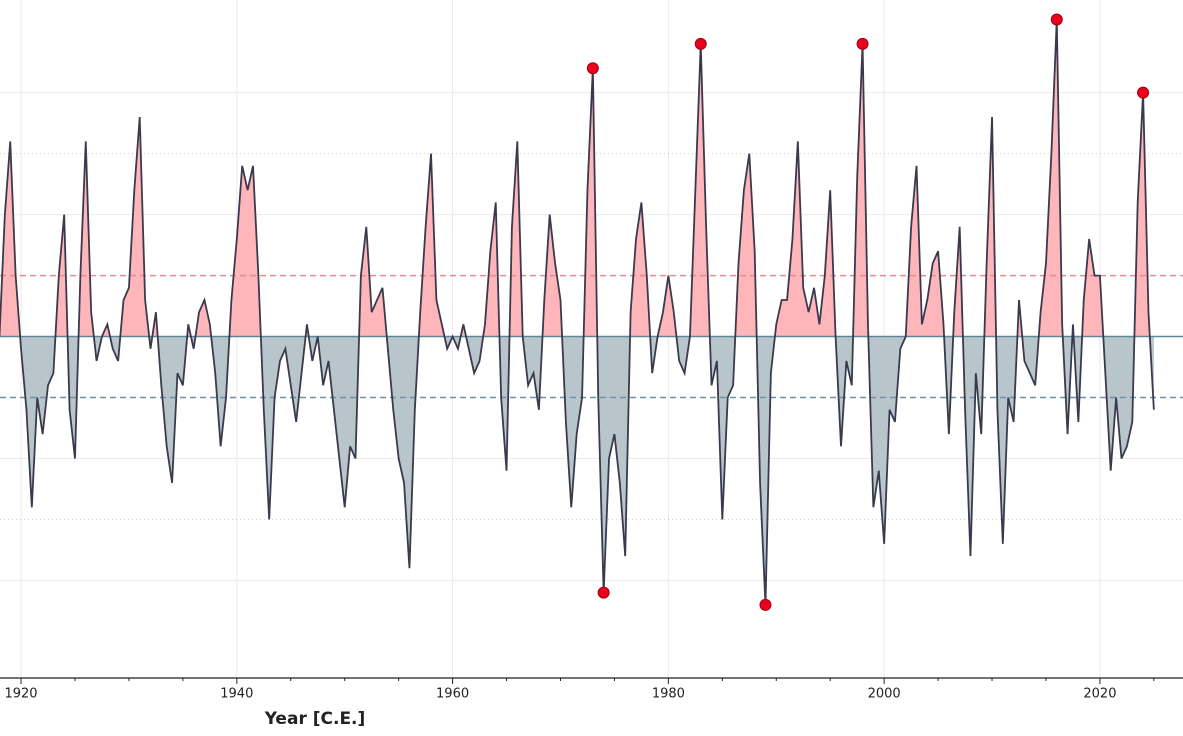  I want to click on x-tick-label: 1960, so click(452, 694).